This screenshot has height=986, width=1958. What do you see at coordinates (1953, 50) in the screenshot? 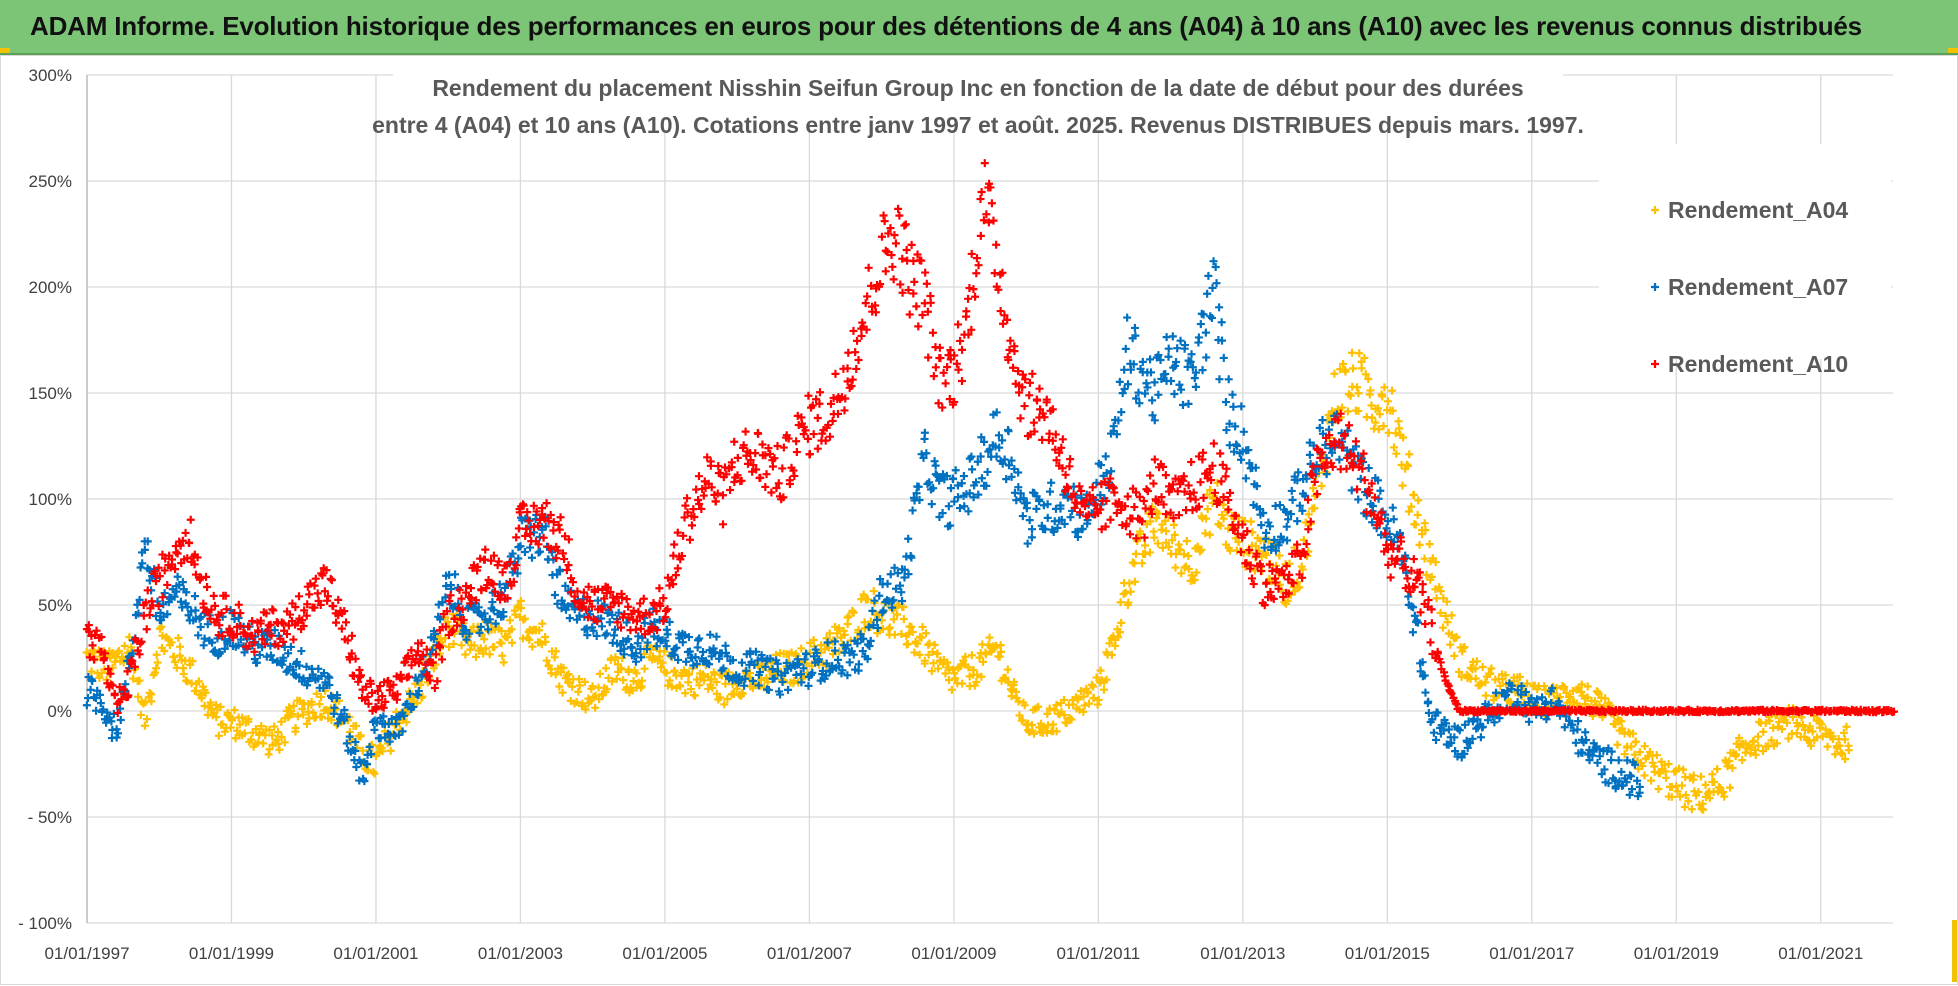
I see `corner-marker-top-right` at bounding box center [1953, 50].